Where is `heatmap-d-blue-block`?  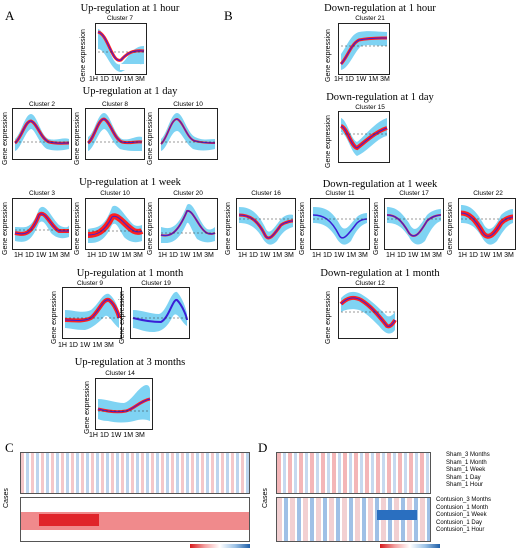 heatmap-d-blue-block is located at coordinates (397, 515).